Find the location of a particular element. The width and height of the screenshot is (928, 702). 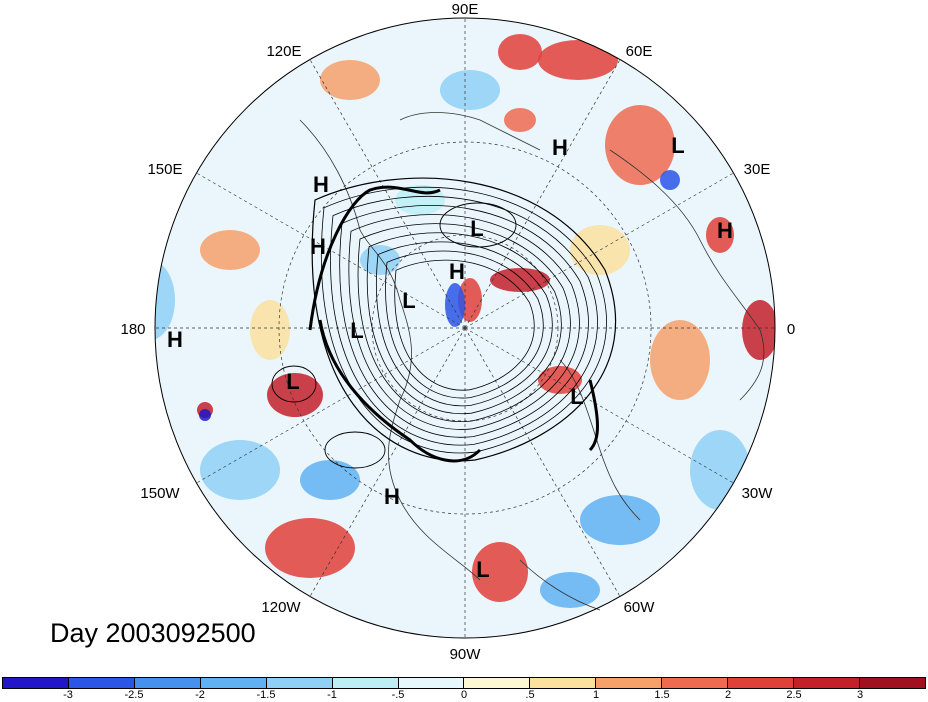

day-label: Day 2003092500 is located at coordinates (153, 633).